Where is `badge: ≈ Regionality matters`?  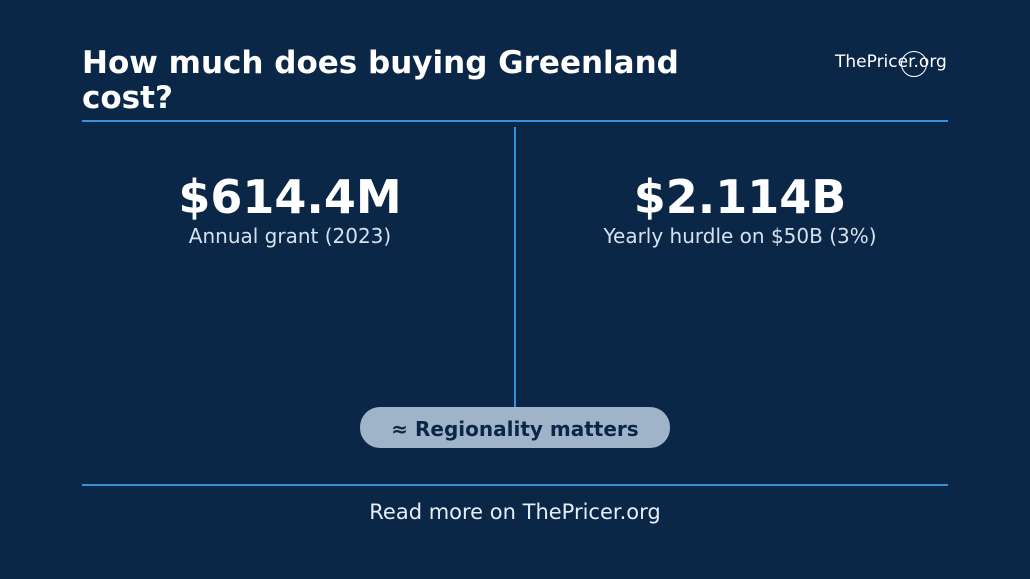 badge: ≈ Regionality matters is located at coordinates (515, 427).